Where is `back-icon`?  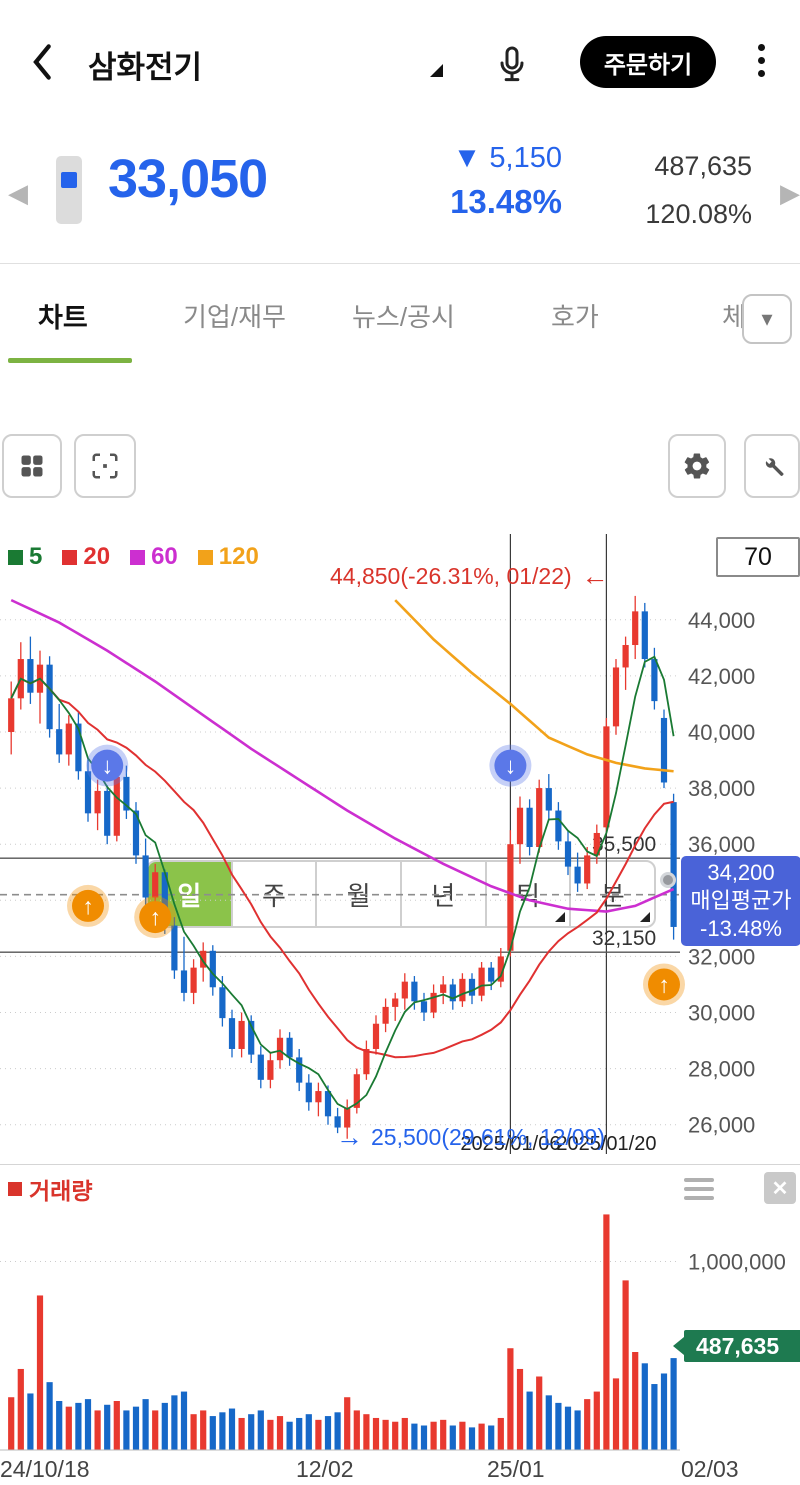
back-icon is located at coordinates (43, 62).